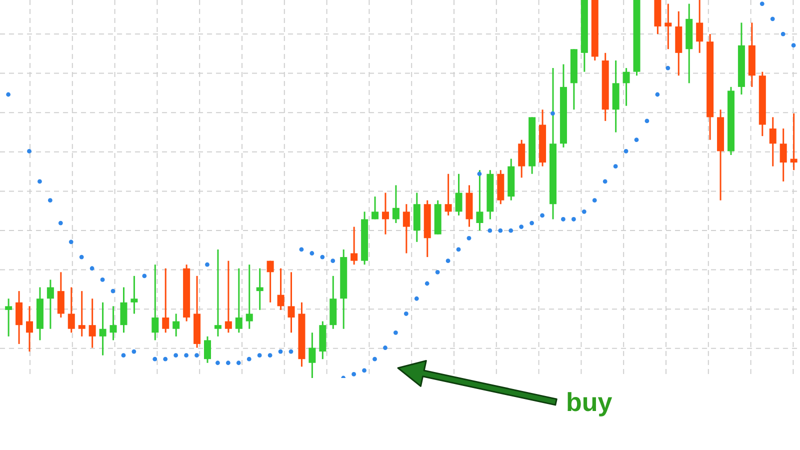 The width and height of the screenshot is (800, 450). What do you see at coordinates (589, 402) in the screenshot?
I see `text: buy` at bounding box center [589, 402].